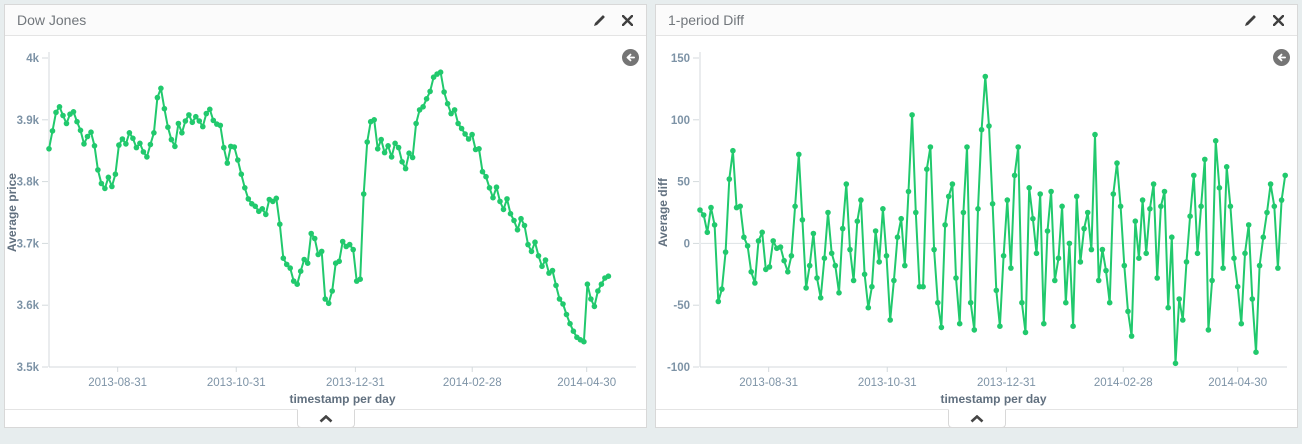 The height and width of the screenshot is (444, 1302). Describe the element at coordinates (325, 20) in the screenshot. I see `panel-header: Dow Jones` at that location.